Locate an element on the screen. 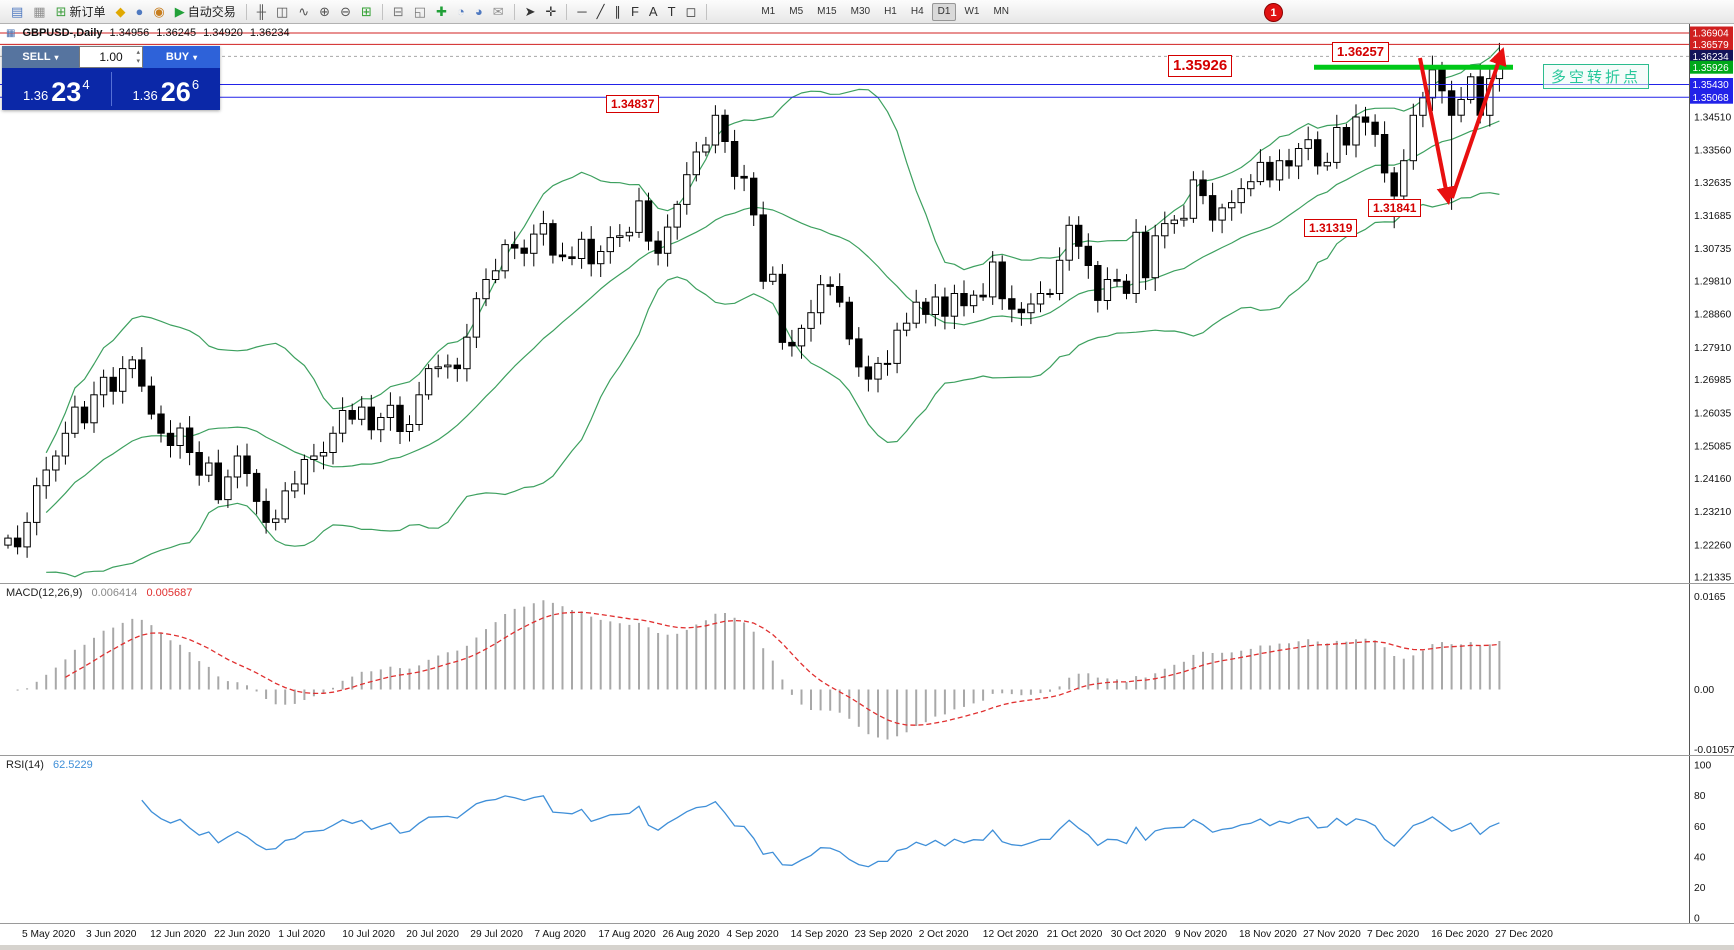  tile-grid-button: ⊞ is located at coordinates (366, 12).